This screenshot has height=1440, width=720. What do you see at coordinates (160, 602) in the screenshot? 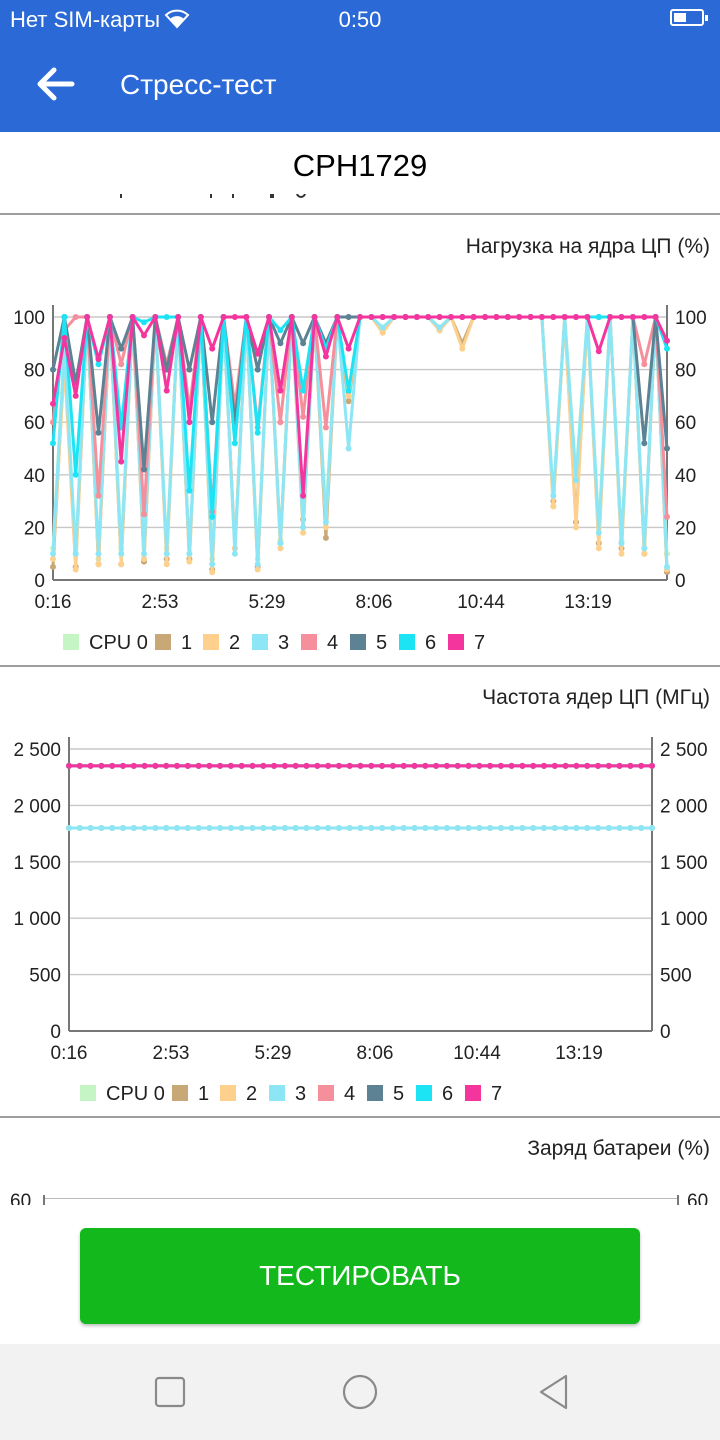
I see `x-tick-label: 2:53` at bounding box center [160, 602].